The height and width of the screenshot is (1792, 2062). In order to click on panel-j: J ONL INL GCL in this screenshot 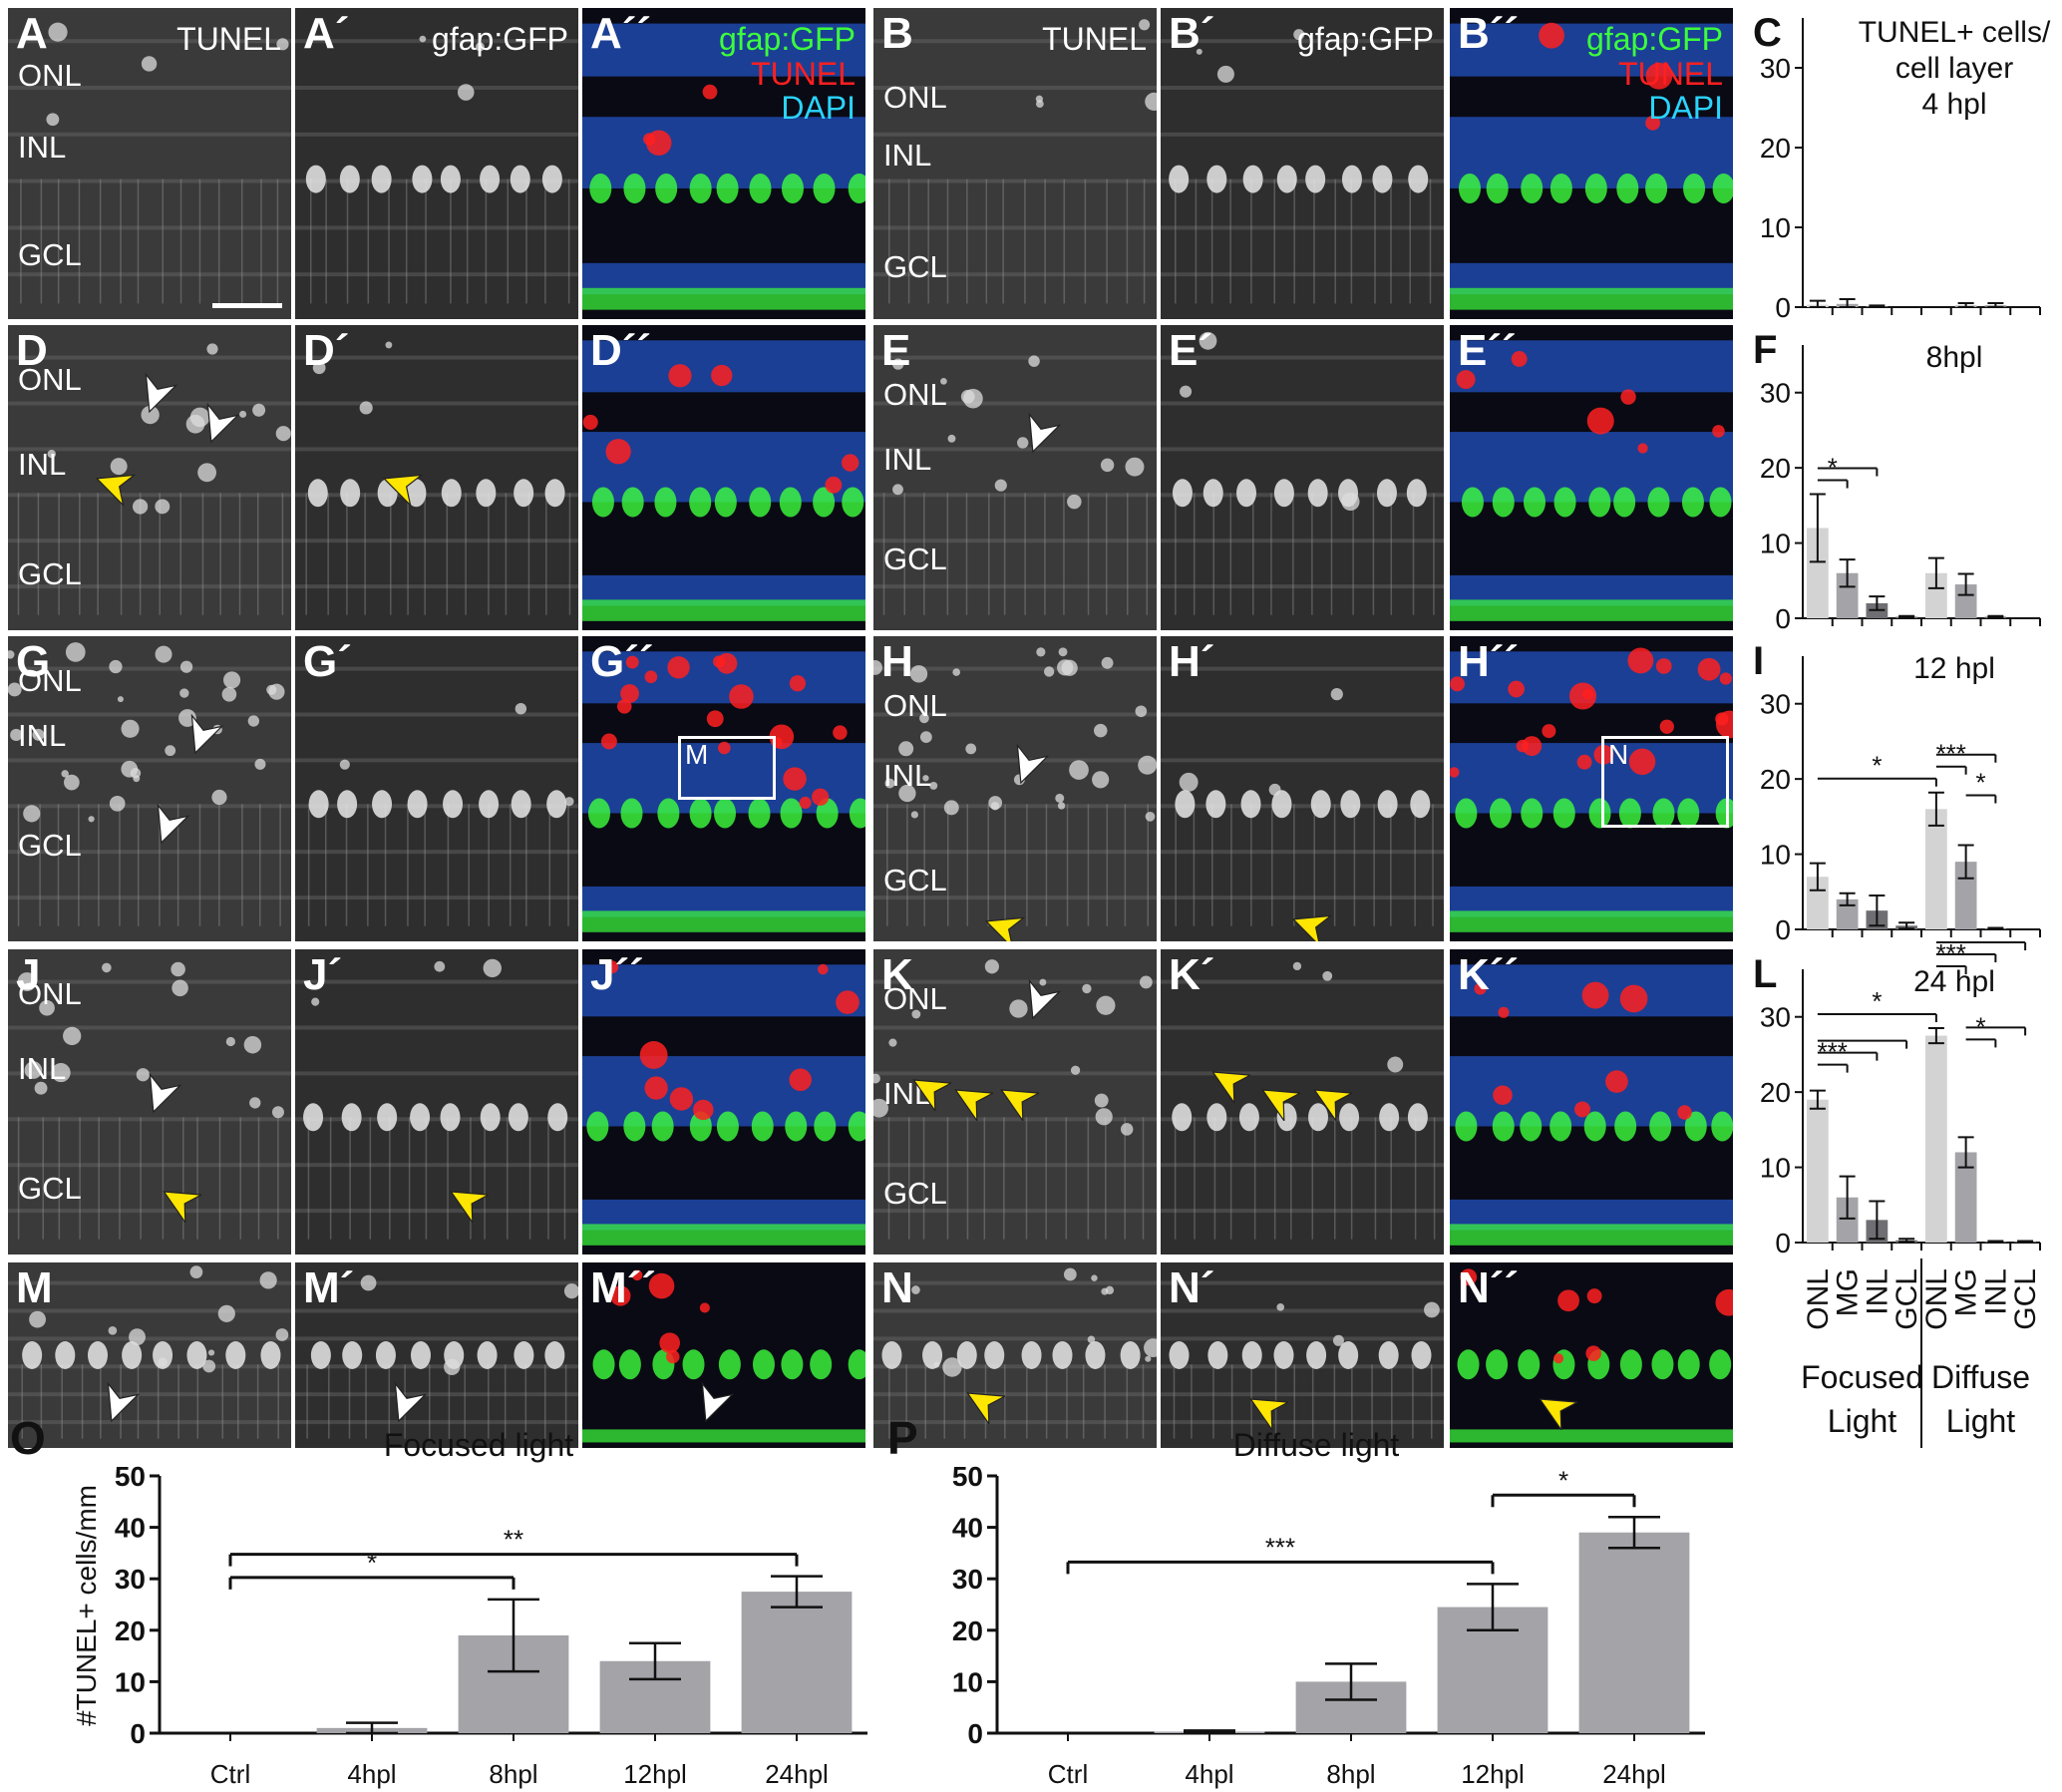, I will do `click(149, 1101)`.